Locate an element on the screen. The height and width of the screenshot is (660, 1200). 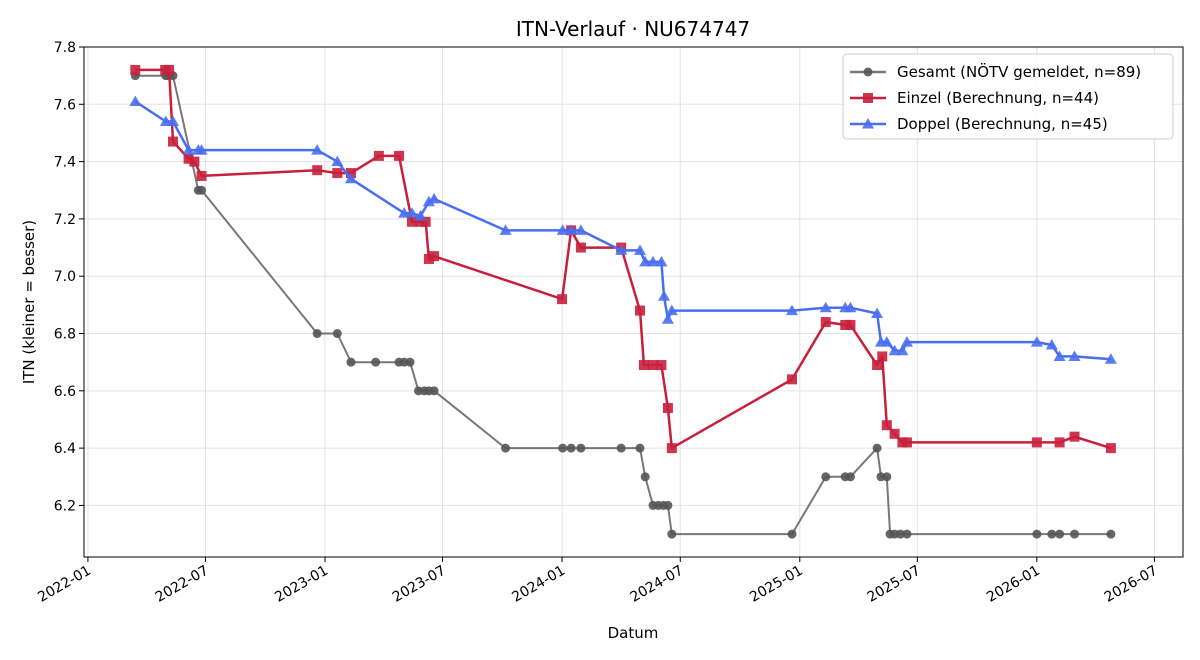
y-tick-label: 7.8 is located at coordinates (65, 48).